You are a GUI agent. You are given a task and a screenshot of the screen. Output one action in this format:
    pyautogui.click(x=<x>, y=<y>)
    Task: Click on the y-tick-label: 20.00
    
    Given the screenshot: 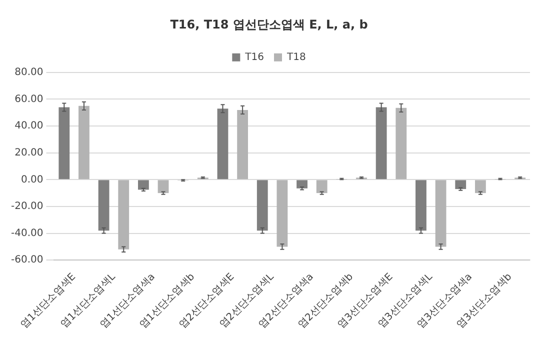 What is the action you would take?
    pyautogui.click(x=29, y=152)
    